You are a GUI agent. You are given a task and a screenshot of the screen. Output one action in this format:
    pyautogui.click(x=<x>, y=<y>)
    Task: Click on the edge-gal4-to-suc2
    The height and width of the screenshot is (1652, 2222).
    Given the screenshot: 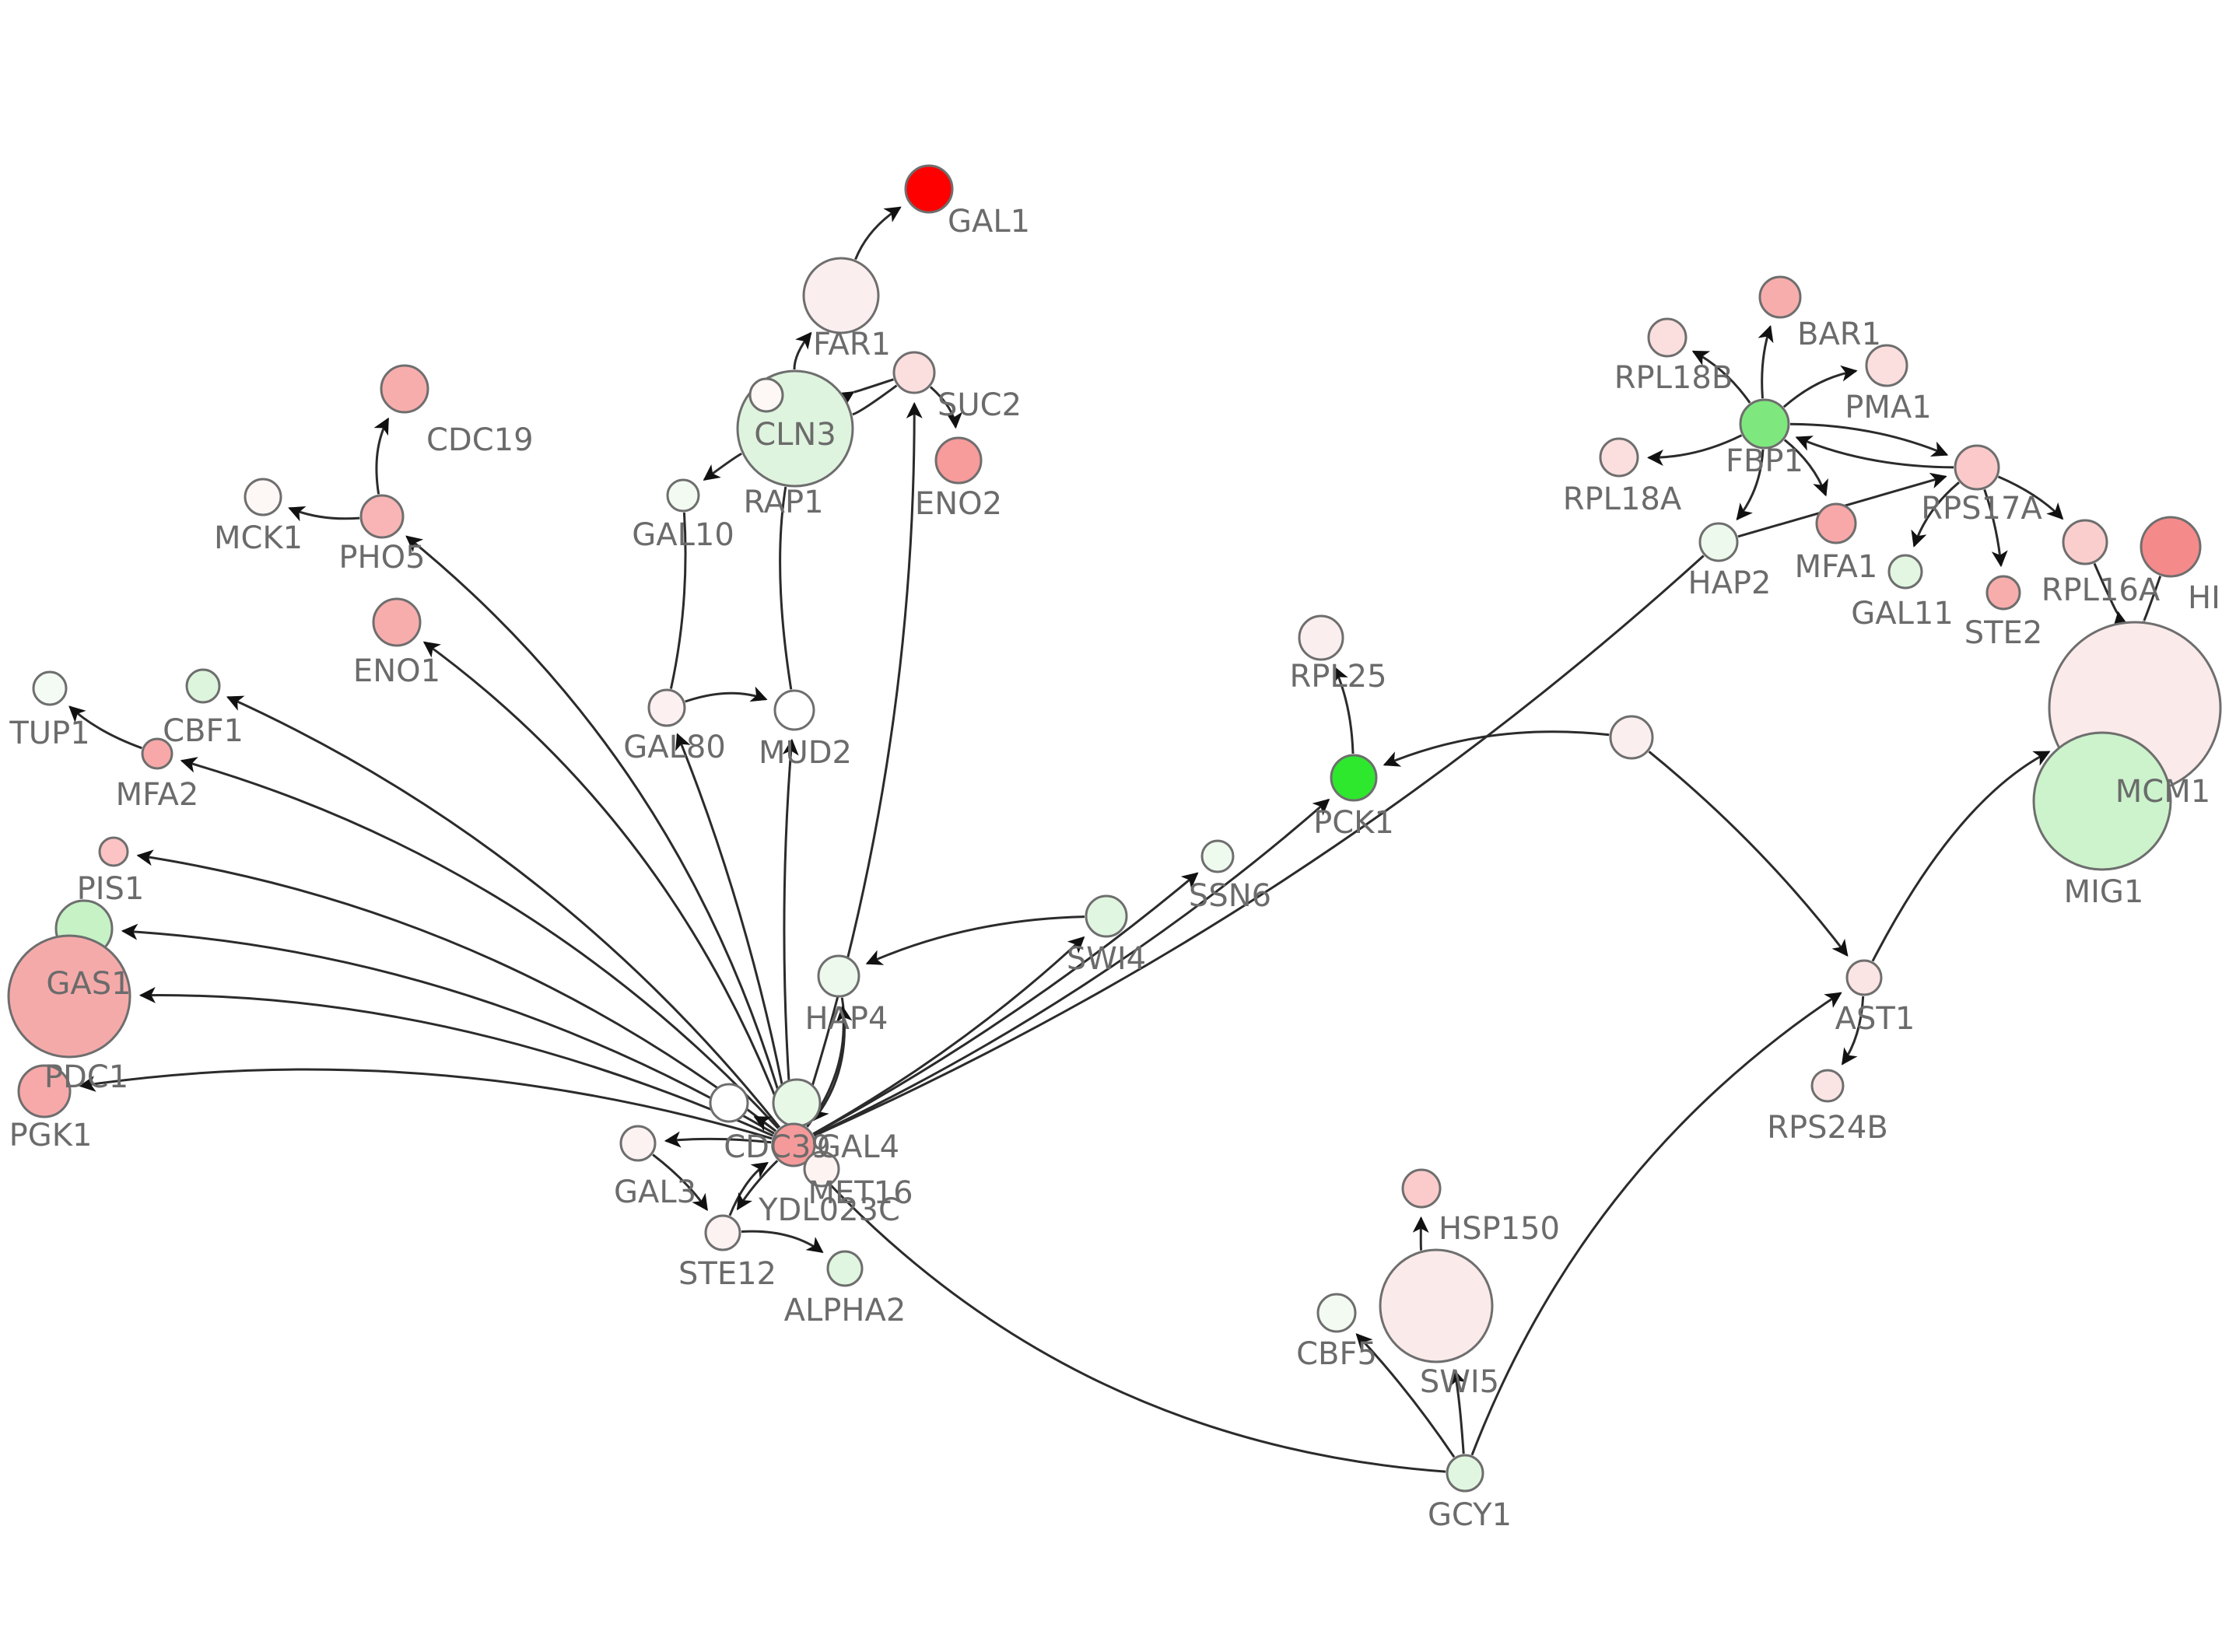 What is the action you would take?
    pyautogui.click(x=861, y=762)
    